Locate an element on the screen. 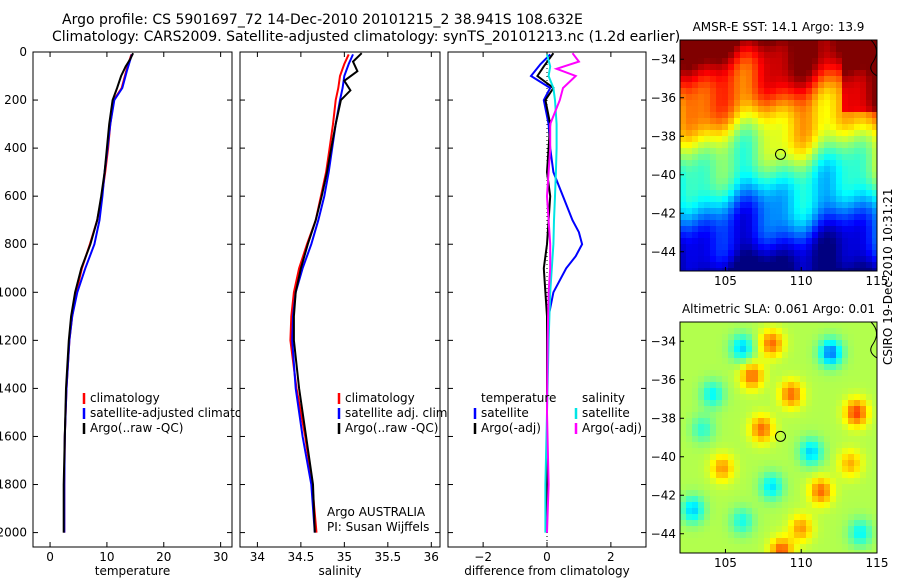  sst_map-ytick-label: −42 is located at coordinates (663, 213).